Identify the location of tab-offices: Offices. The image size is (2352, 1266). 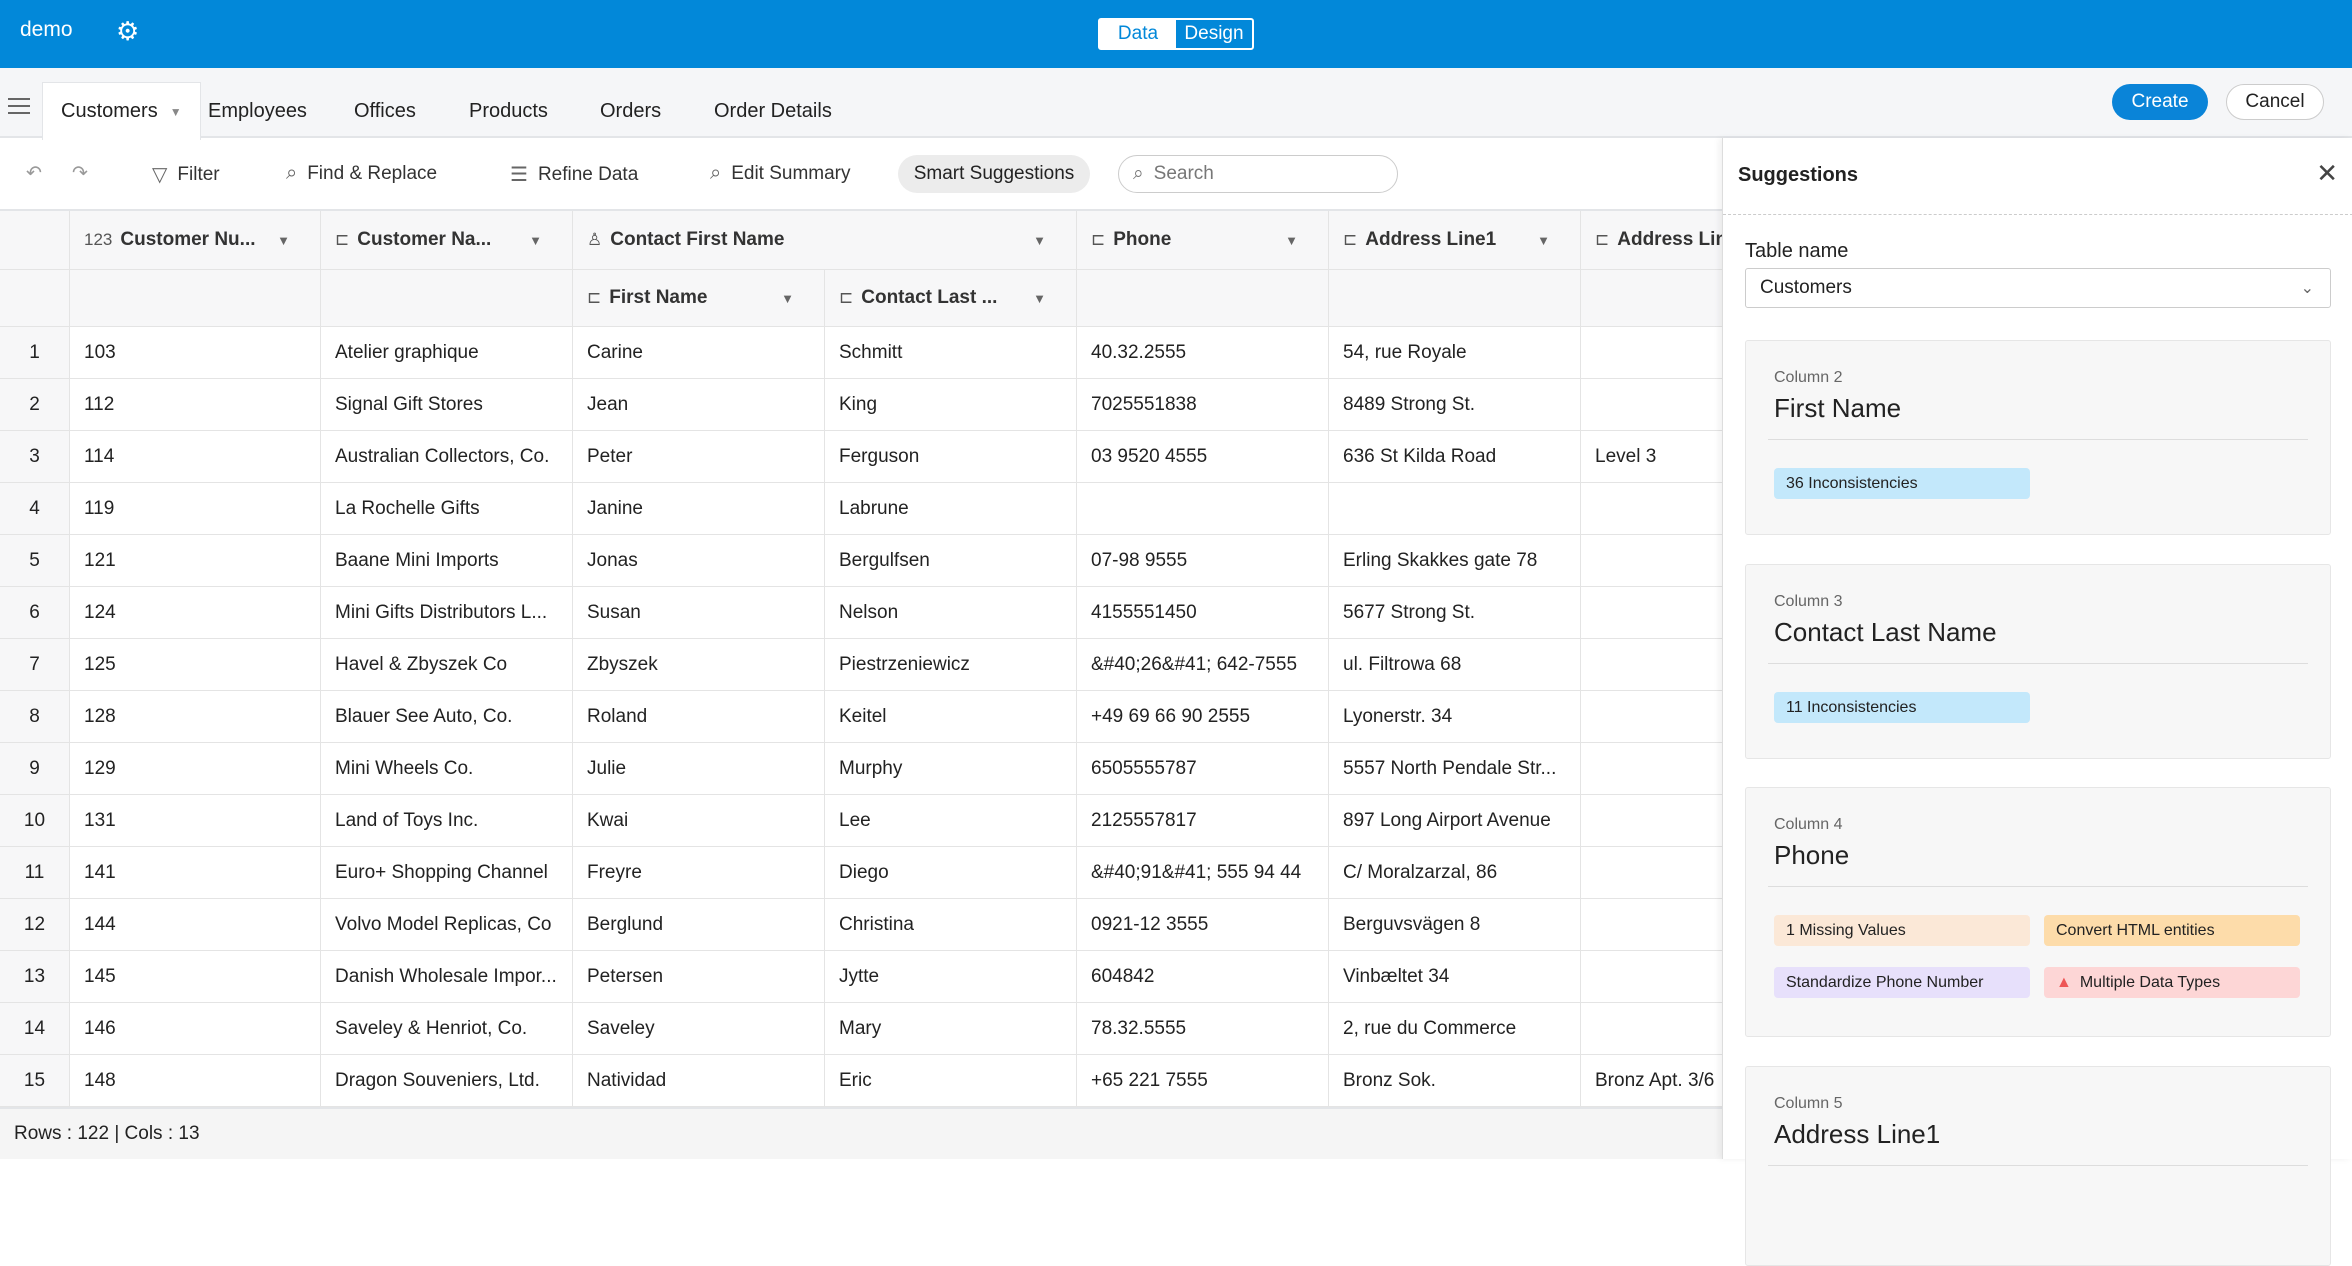
(385, 110).